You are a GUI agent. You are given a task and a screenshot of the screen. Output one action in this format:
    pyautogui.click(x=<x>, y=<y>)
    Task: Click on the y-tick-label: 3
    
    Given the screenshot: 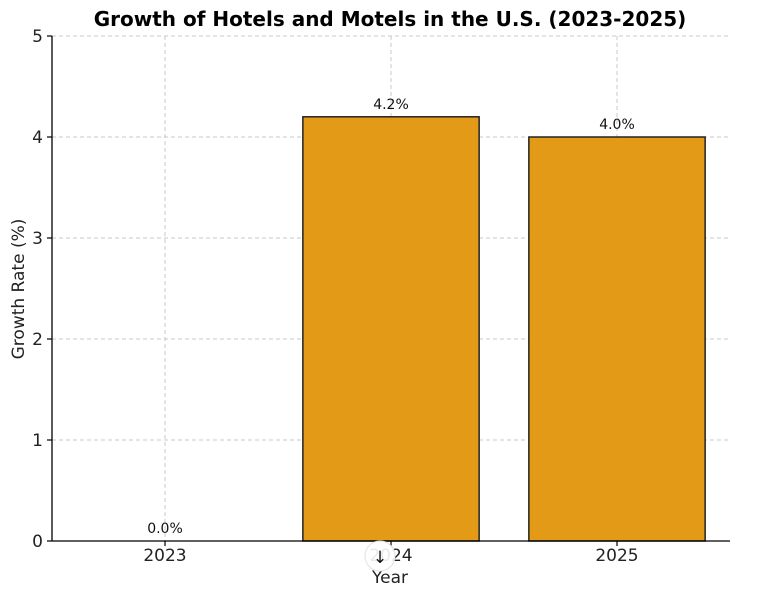 What is the action you would take?
    pyautogui.click(x=37, y=239)
    